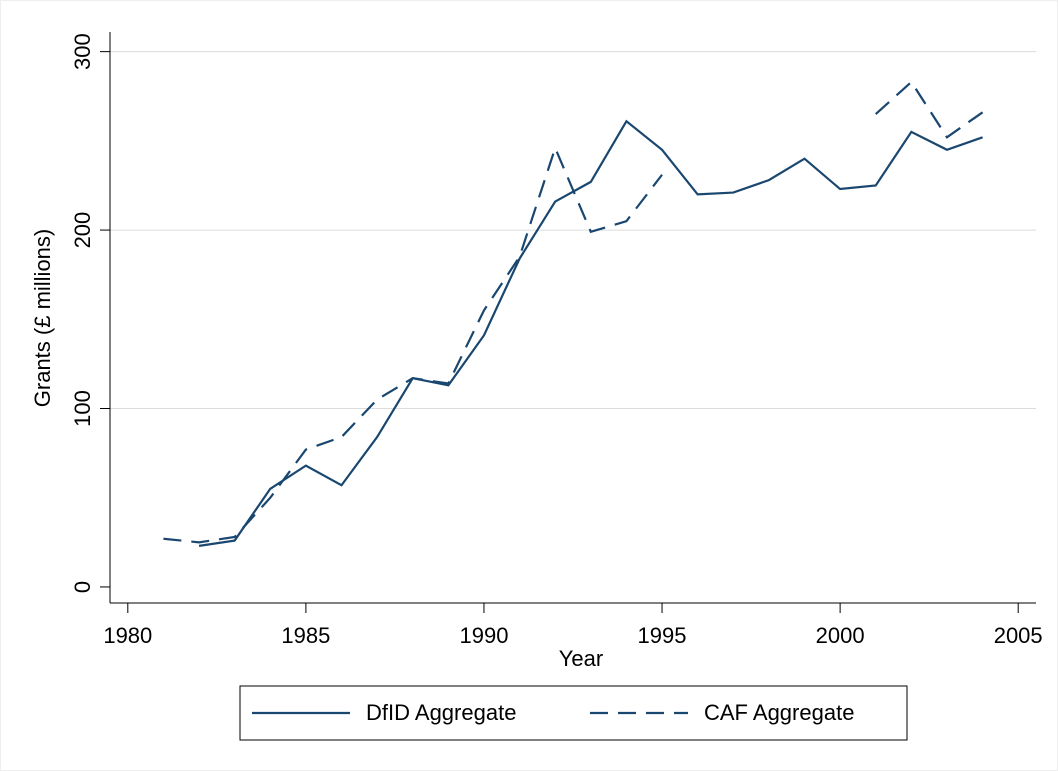 The image size is (1058, 771). What do you see at coordinates (82, 408) in the screenshot?
I see `y-tick-label: 100` at bounding box center [82, 408].